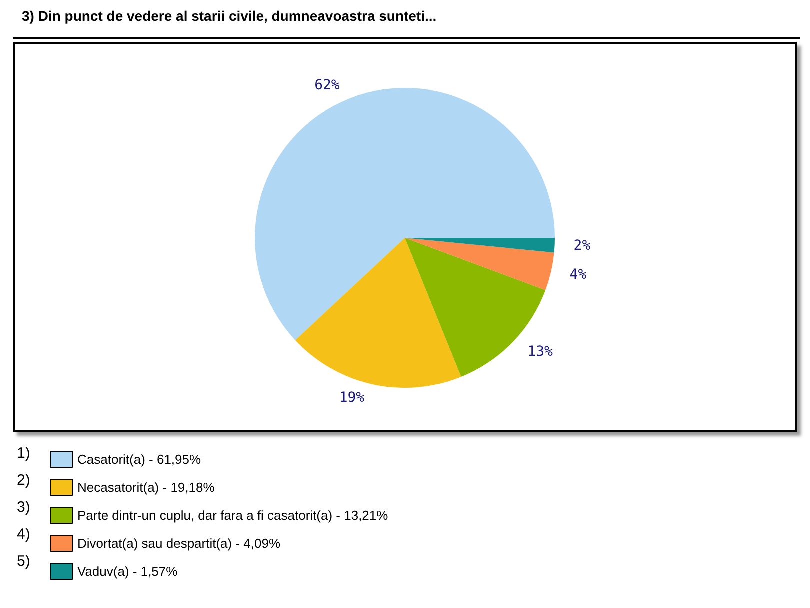 Image resolution: width=810 pixels, height=608 pixels. What do you see at coordinates (233, 515) in the screenshot?
I see `legend-label: Parte dintr-un cuplu, dar fara a fi casatorit(a) - 13,21%` at bounding box center [233, 515].